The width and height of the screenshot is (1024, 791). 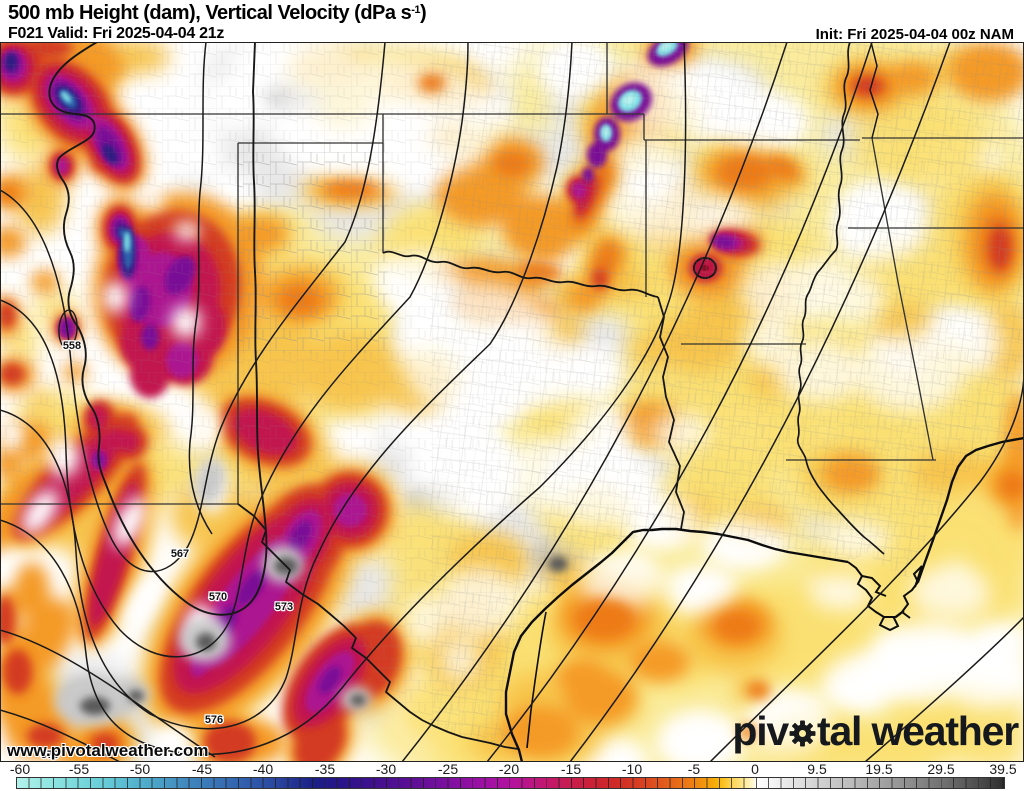 What do you see at coordinates (214, 720) in the screenshot?
I see `svg-text: 576` at bounding box center [214, 720].